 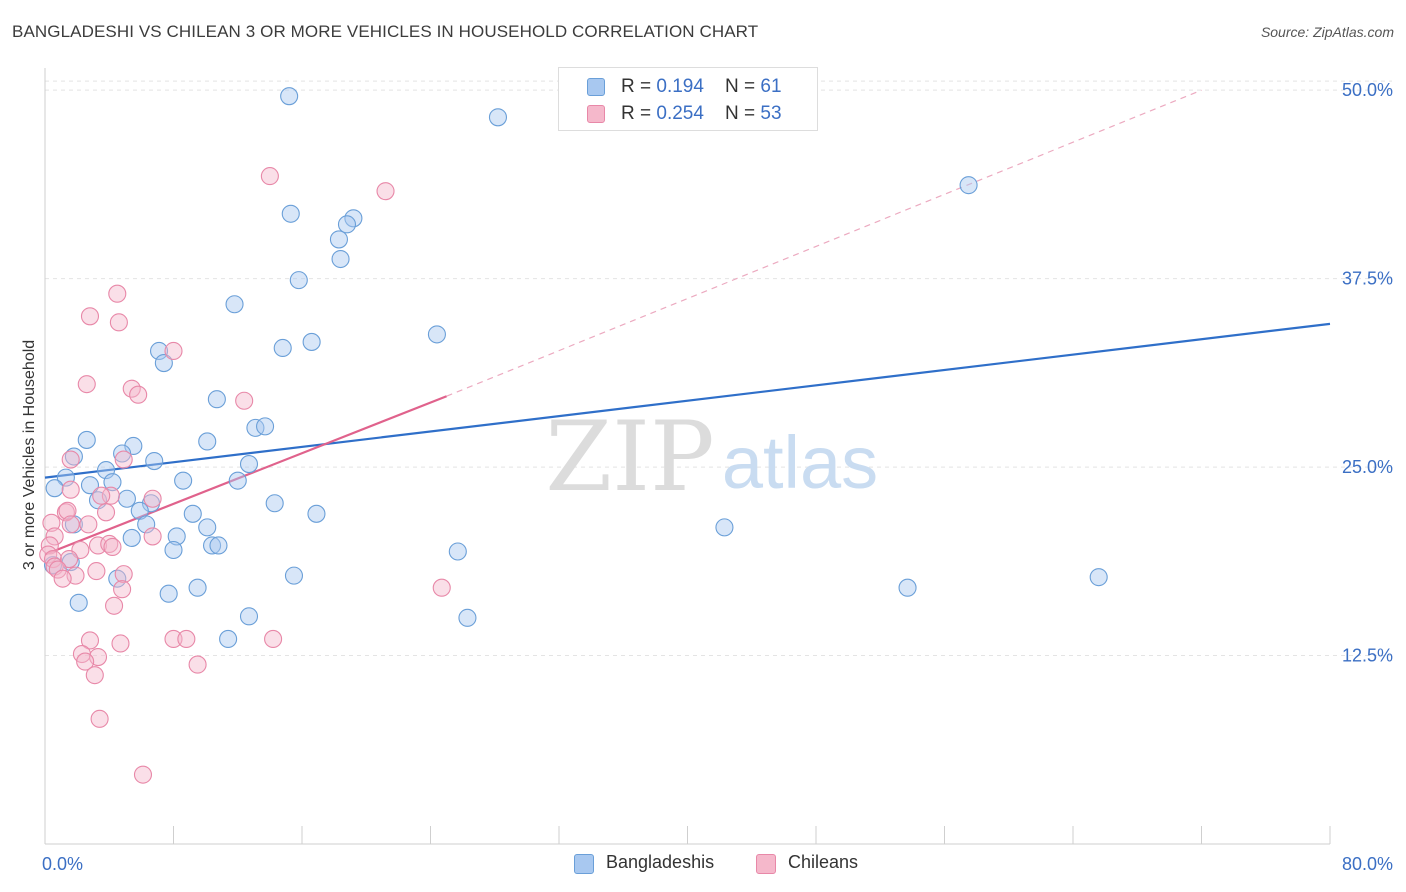 What do you see at coordinates (680, 86) in the screenshot?
I see `legend-r-value: 0.194` at bounding box center [680, 86].